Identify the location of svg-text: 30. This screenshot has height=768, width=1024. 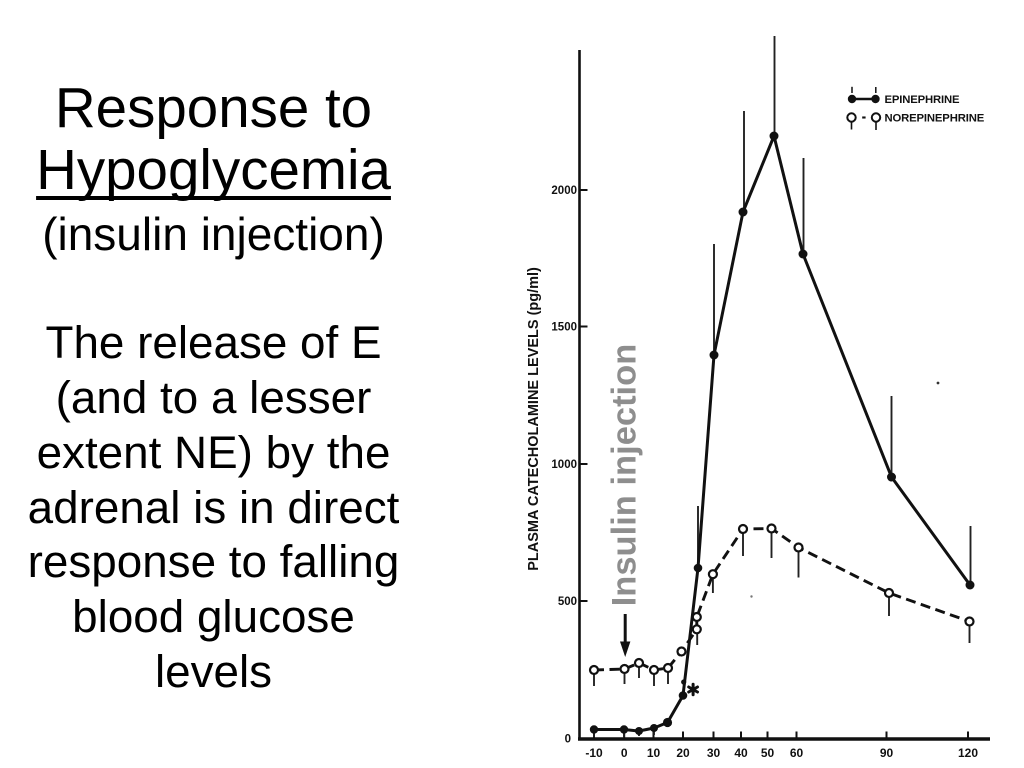
(714, 753).